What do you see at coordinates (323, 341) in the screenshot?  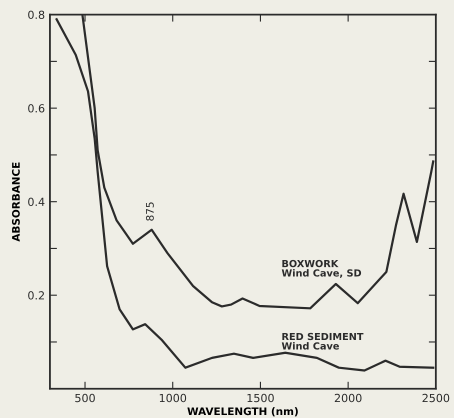 I see `series-label: RED SEDIMENT Wind Cave` at bounding box center [323, 341].